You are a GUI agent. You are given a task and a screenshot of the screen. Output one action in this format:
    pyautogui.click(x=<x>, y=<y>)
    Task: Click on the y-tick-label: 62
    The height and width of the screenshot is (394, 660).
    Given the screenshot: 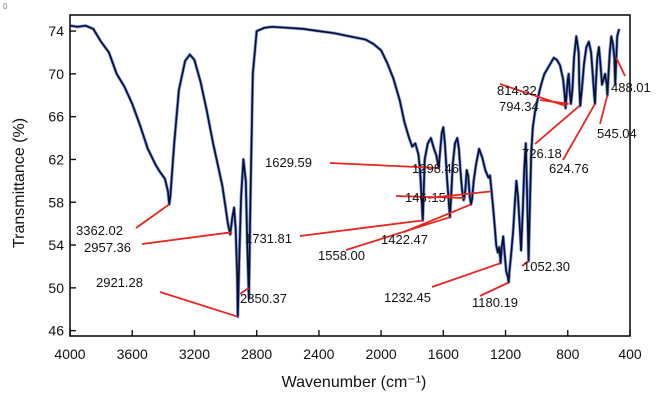 What is the action you would take?
    pyautogui.click(x=56, y=159)
    